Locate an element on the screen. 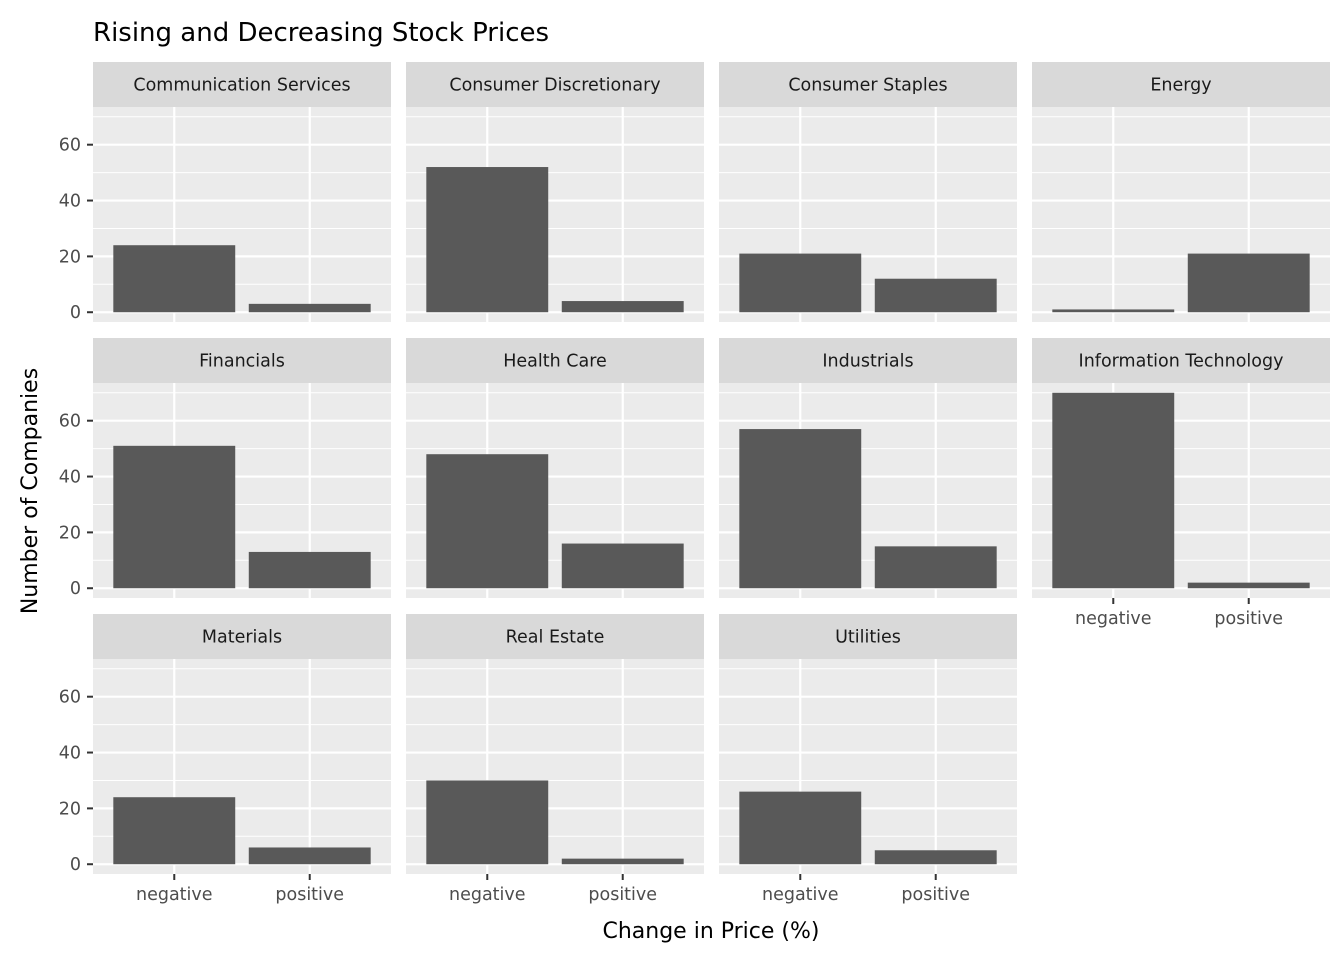  facet-strip-label: Materials is located at coordinates (242, 638).